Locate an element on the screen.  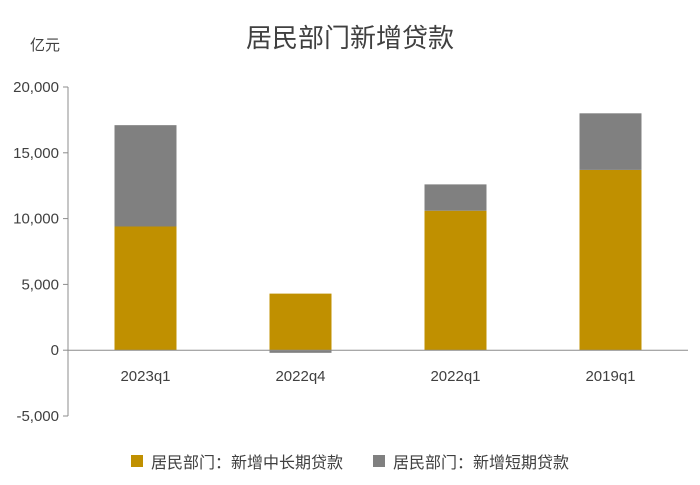
legend-item-long-term: 居民部门：新增中长期贷款 is located at coordinates (236, 461).